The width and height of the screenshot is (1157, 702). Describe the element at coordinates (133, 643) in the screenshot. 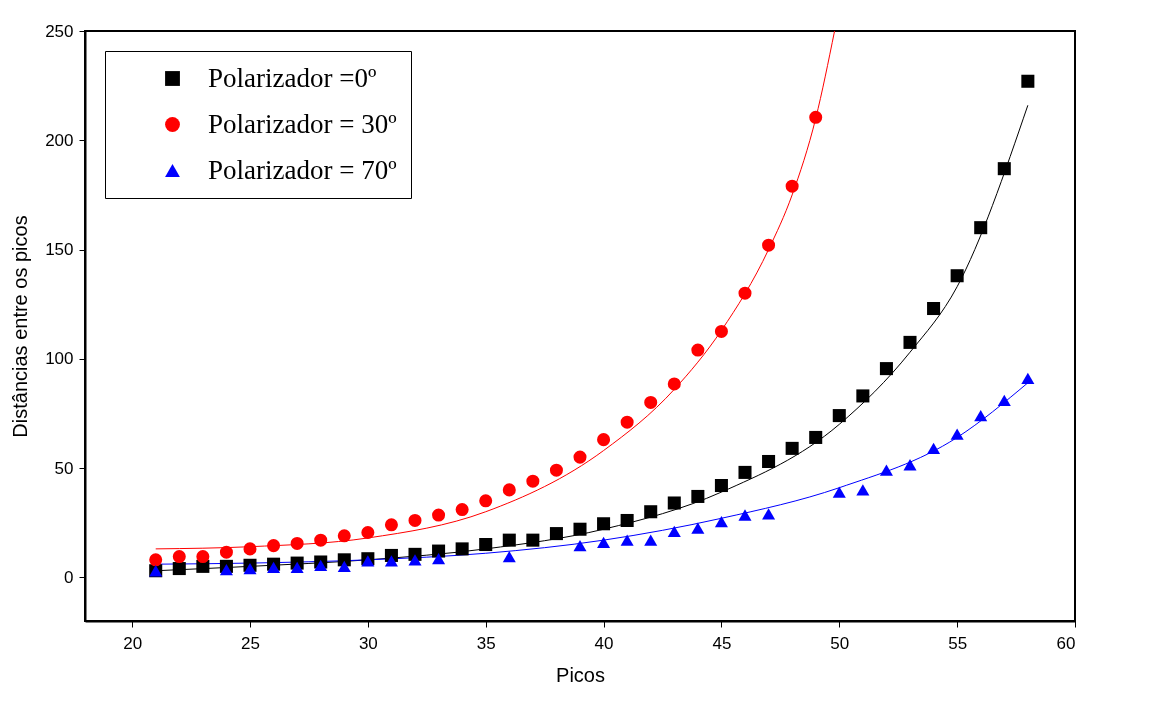

I see `x-tick-label: 20` at that location.